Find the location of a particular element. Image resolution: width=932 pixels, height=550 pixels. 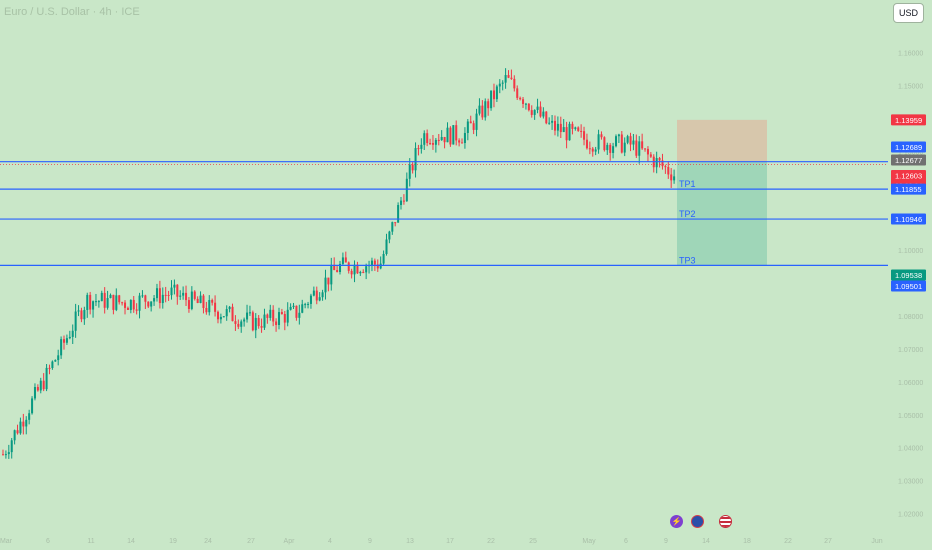

currency-button: USD is located at coordinates (908, 13).